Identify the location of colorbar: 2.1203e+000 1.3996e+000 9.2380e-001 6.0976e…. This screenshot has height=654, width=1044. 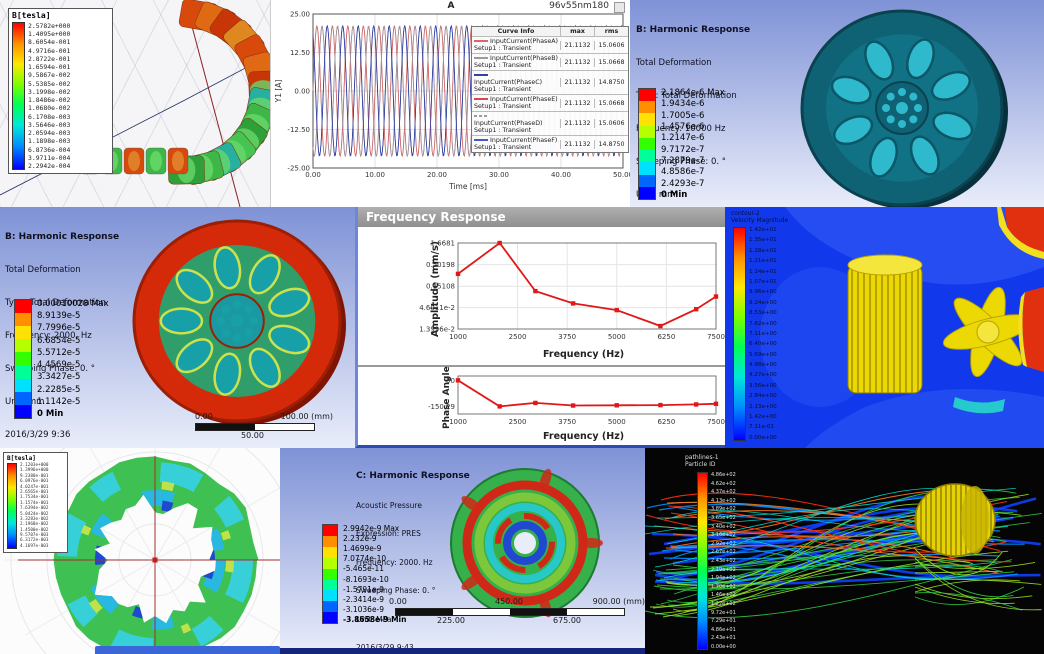
(35, 506).